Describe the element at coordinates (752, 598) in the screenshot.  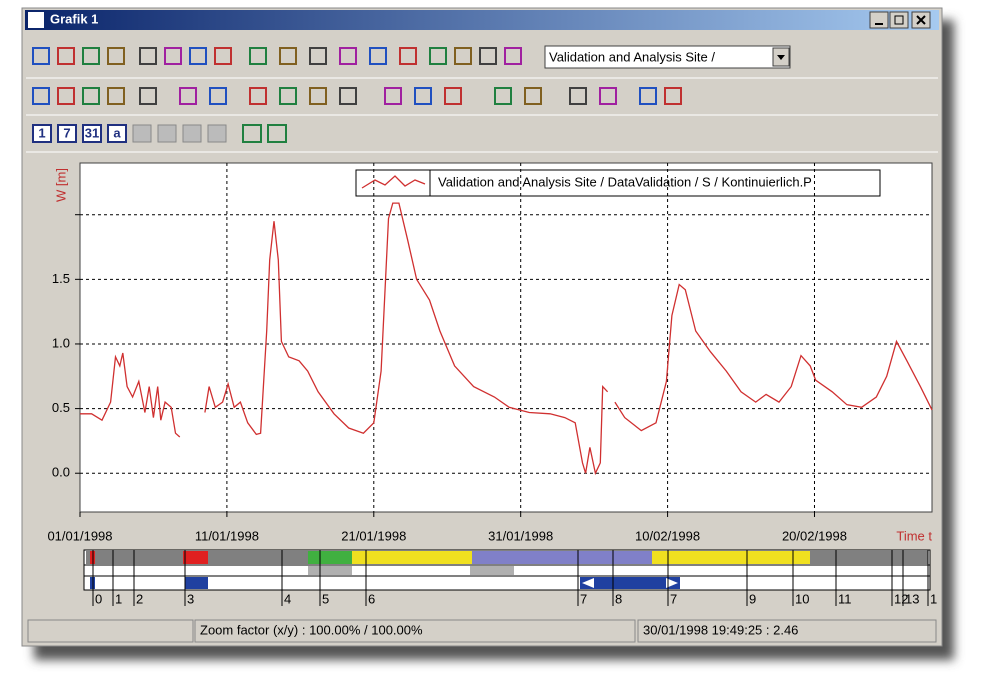
I see `event-marker-label: 9` at that location.